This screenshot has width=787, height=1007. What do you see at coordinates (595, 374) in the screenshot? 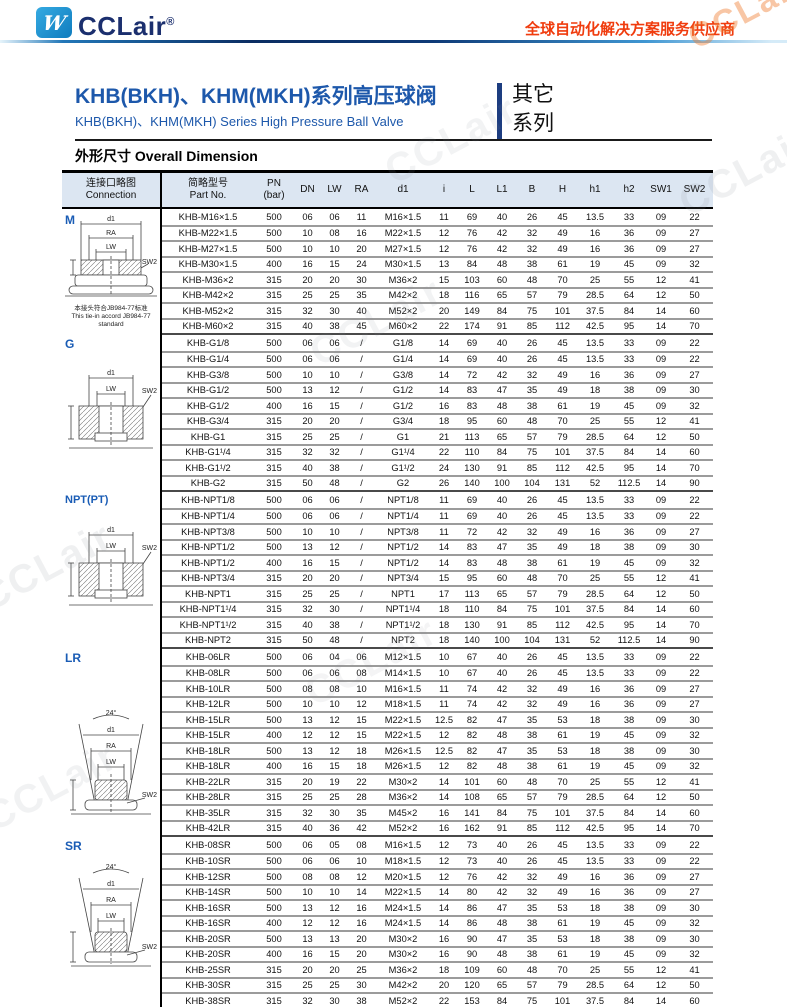
I see `cell-h1: 16` at bounding box center [595, 374].